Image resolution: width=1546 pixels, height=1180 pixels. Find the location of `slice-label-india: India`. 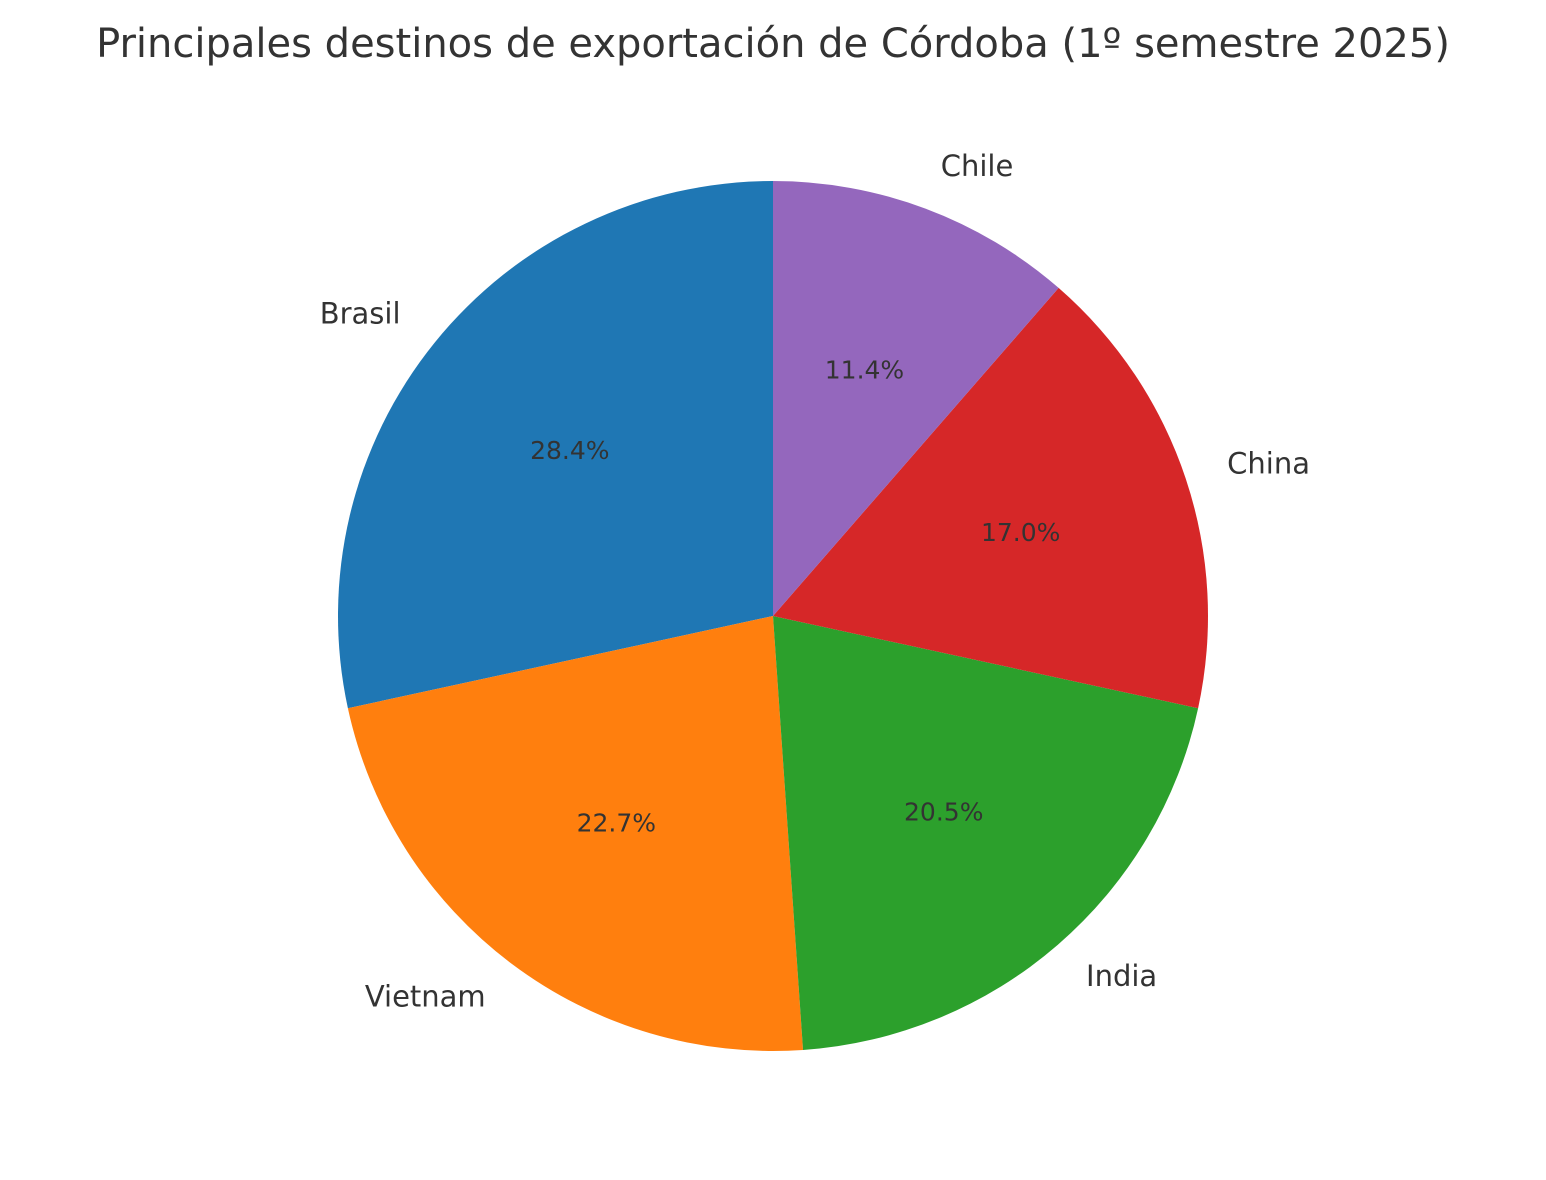

slice-label-india: India is located at coordinates (1121, 976).